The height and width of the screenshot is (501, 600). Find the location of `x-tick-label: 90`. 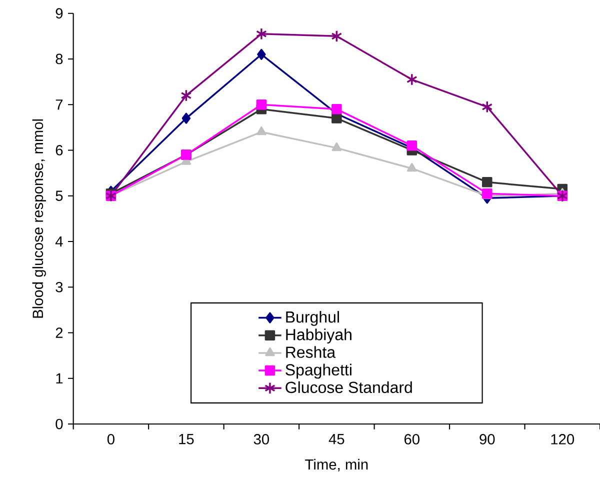

x-tick-label: 90 is located at coordinates (487, 439).